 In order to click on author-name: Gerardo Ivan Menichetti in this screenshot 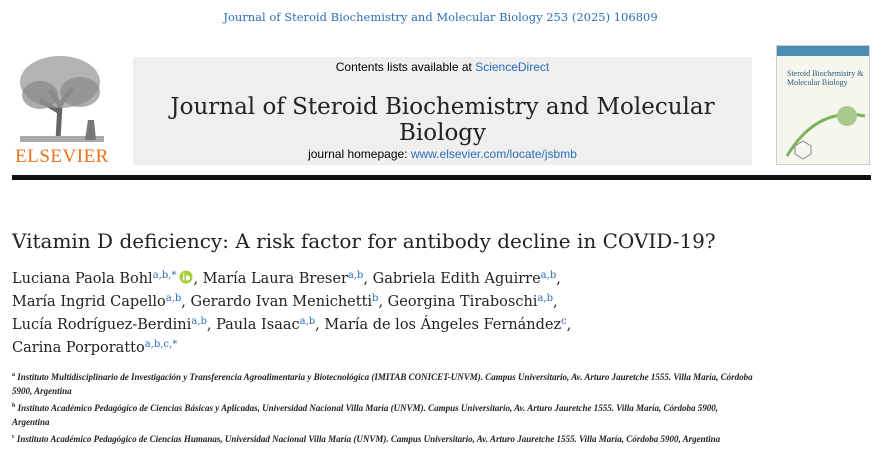, I will do `click(281, 302)`.